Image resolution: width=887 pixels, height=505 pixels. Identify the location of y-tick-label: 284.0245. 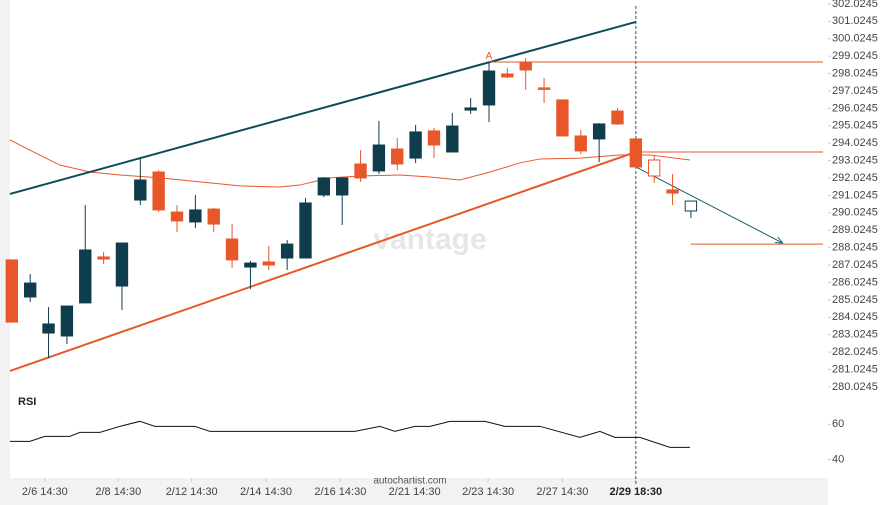
(855, 317).